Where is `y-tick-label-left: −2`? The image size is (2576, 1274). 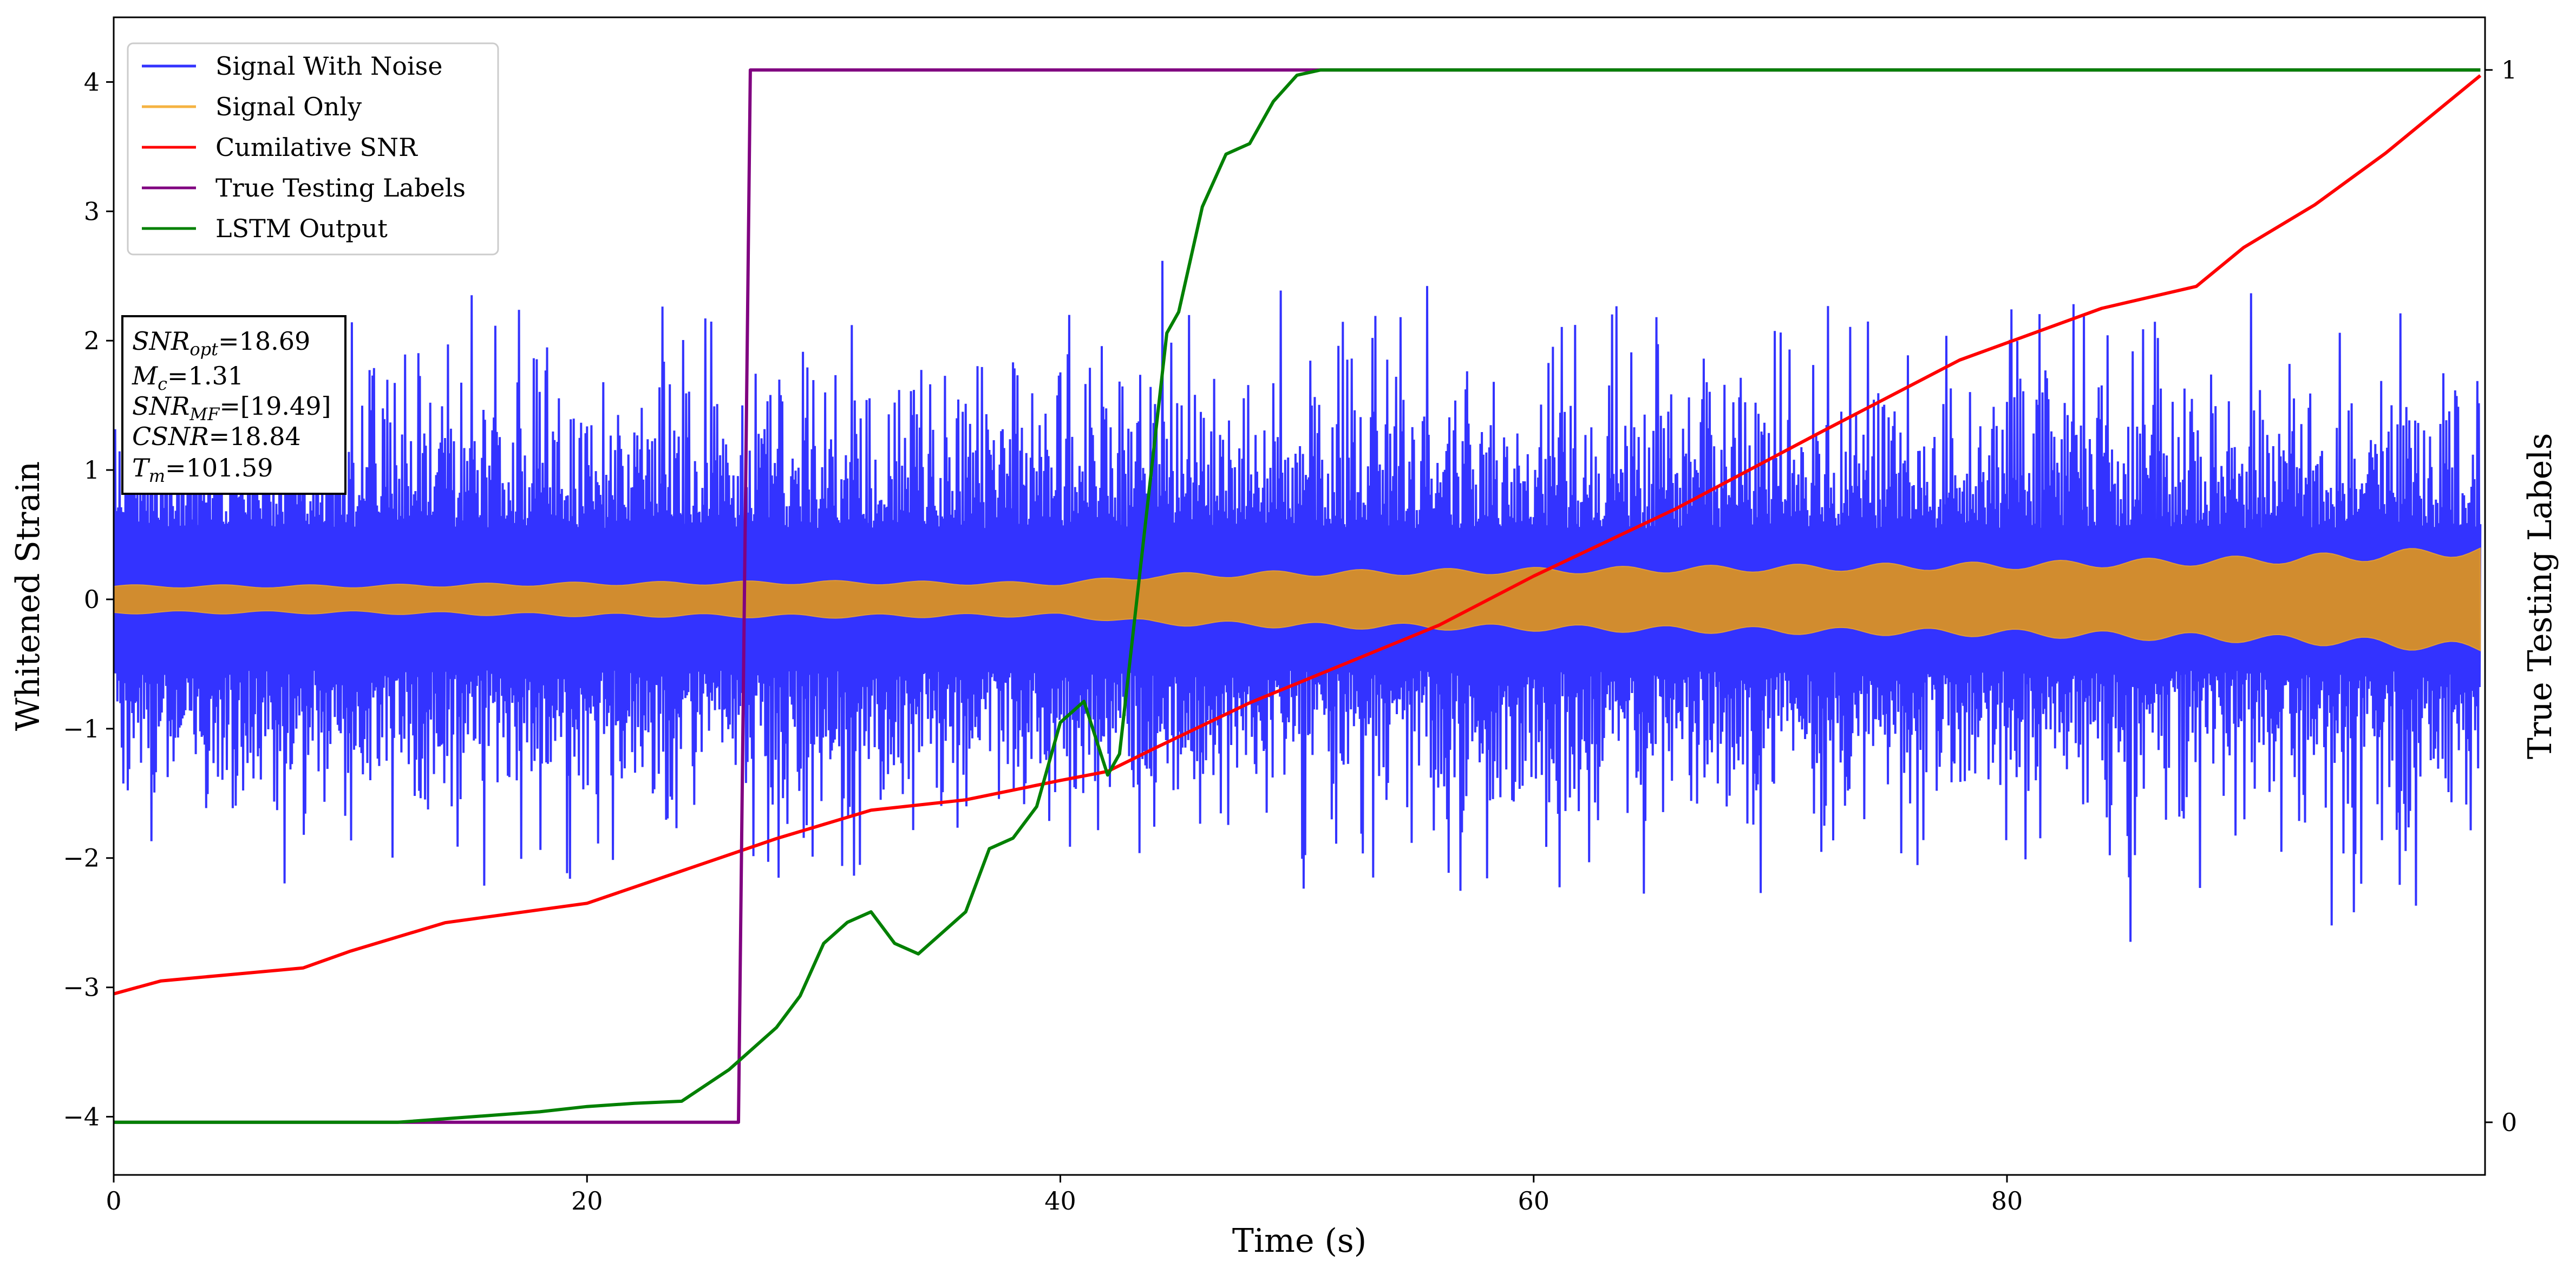 y-tick-label-left: −2 is located at coordinates (82, 858).